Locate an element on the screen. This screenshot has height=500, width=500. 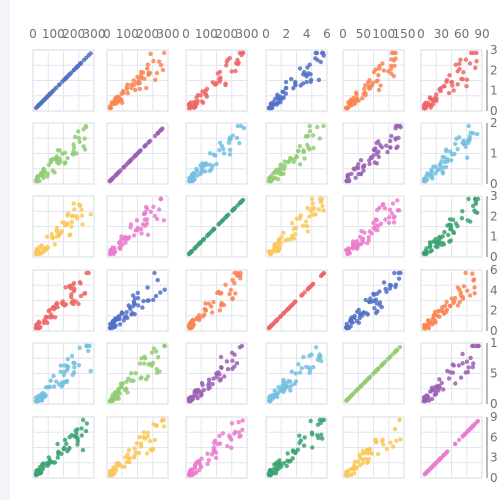
right-axis-label: 4 is located at coordinates (494, 290).